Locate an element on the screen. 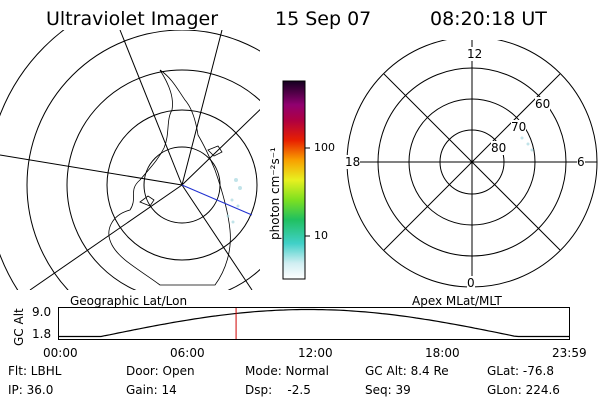  mlt-line is located at coordinates (472, 162).